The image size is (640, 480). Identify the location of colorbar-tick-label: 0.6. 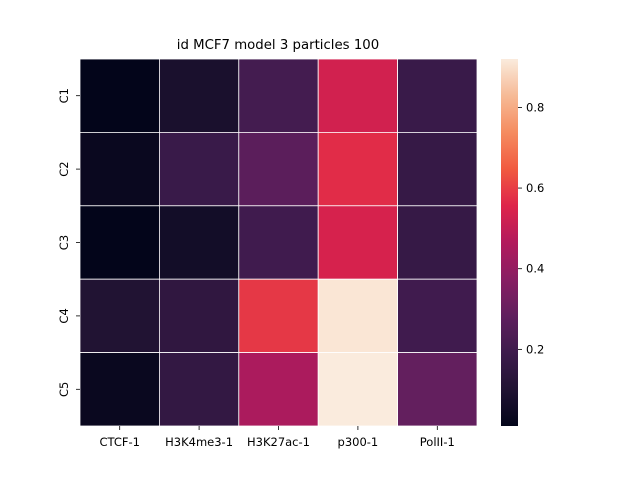
(535, 188).